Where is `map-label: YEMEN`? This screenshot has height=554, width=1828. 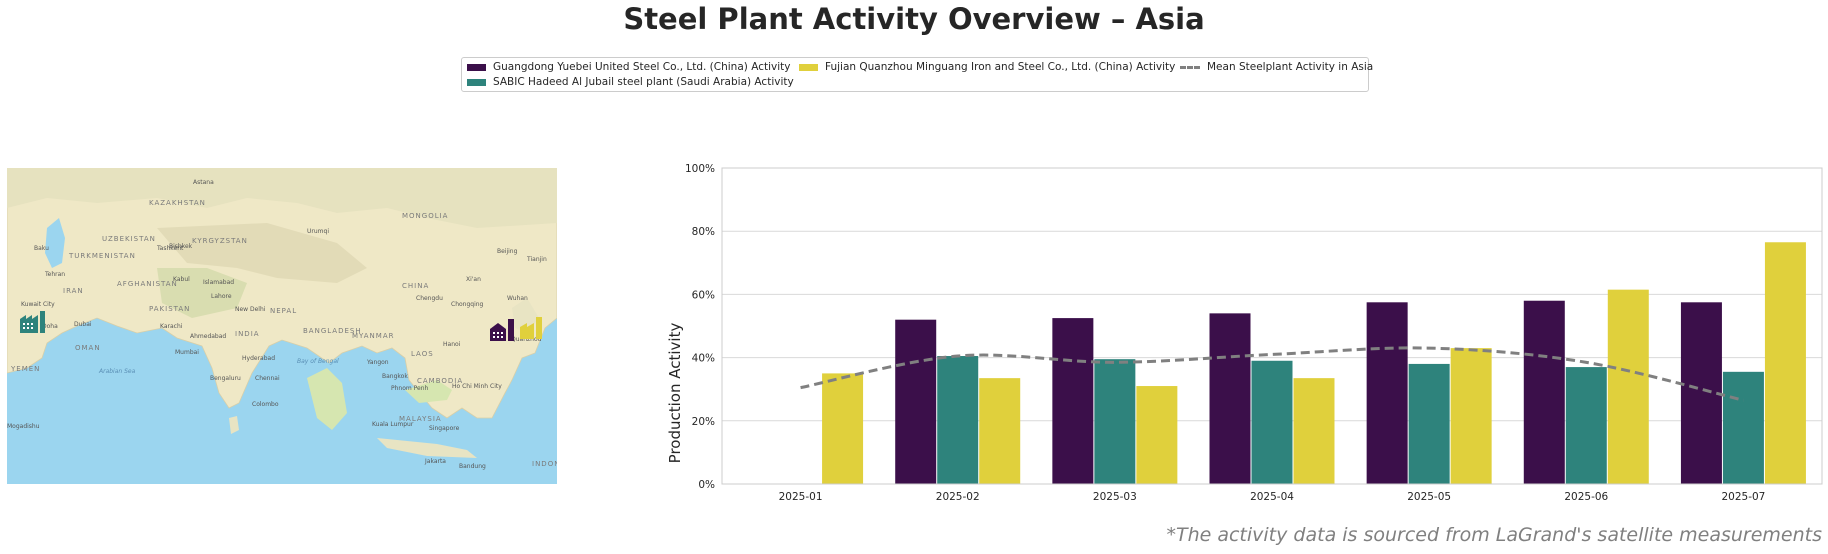 map-label: YEMEN is located at coordinates (25, 369).